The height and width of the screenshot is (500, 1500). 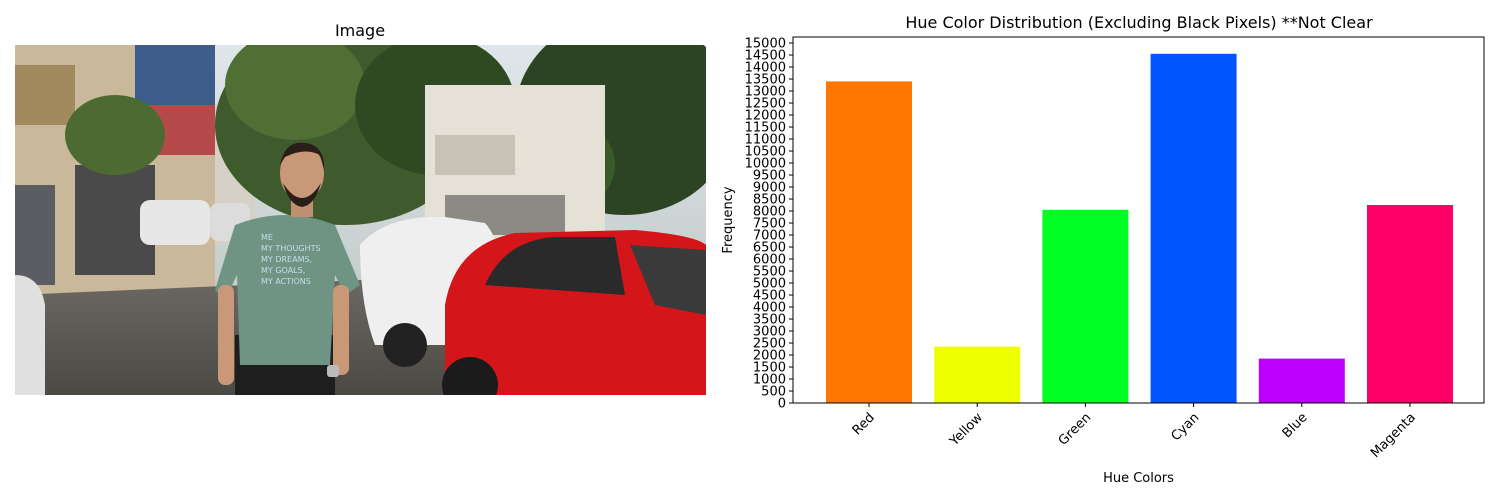 What do you see at coordinates (1085, 306) in the screenshot?
I see `bar-green` at bounding box center [1085, 306].